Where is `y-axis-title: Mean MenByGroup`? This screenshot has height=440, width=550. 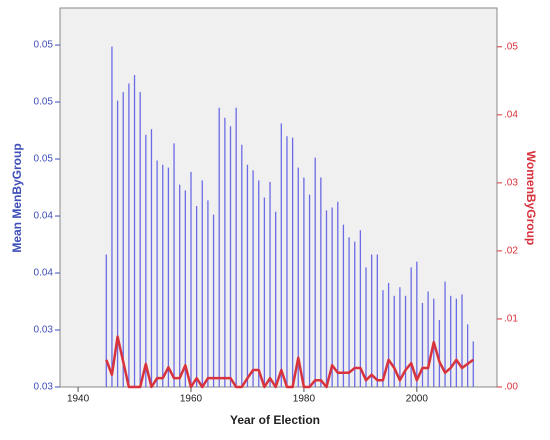 y-axis-title: Mean MenByGroup is located at coordinates (17, 197).